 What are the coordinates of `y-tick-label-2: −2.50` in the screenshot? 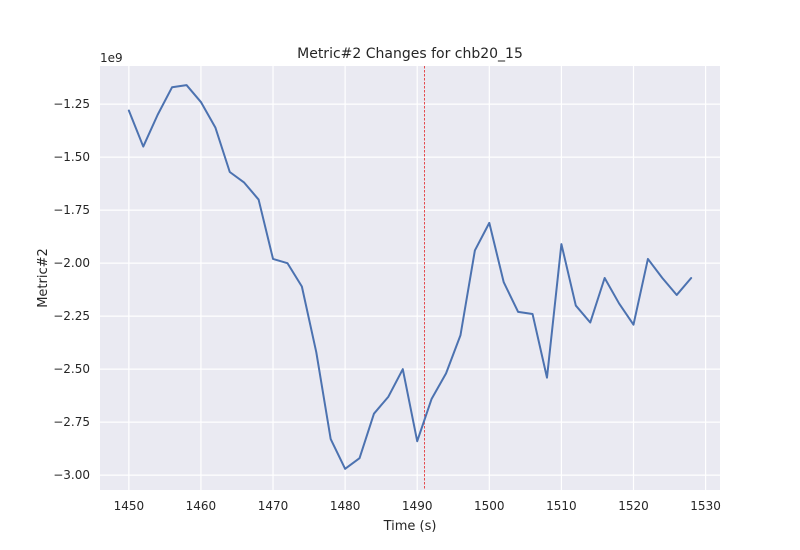 It's located at (71, 369).